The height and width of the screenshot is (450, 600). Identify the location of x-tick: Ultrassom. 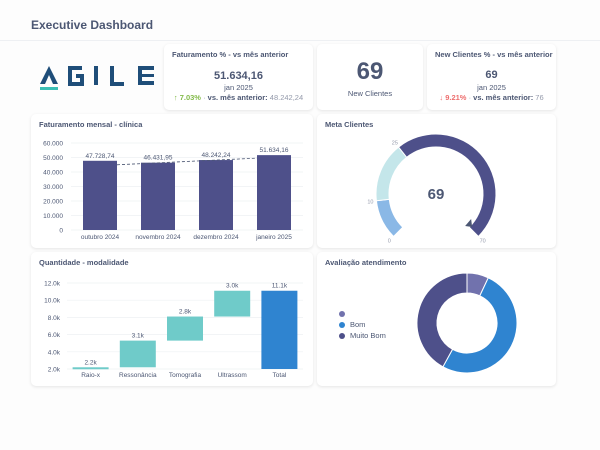
(232, 375).